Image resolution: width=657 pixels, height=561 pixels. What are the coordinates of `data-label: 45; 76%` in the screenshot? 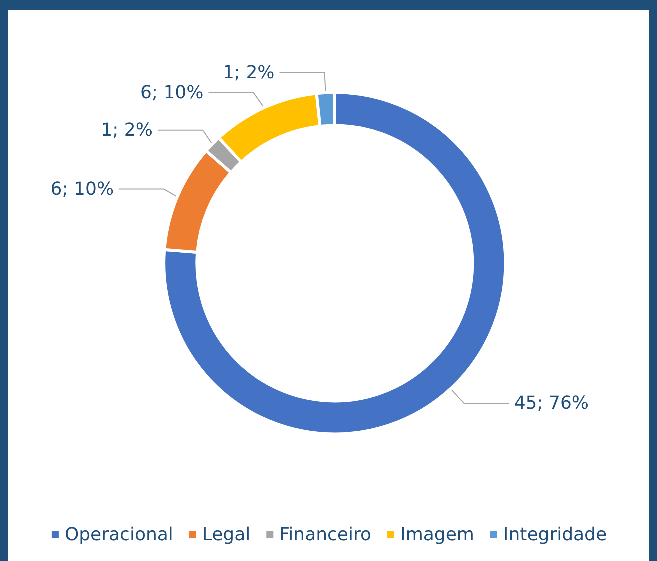 It's located at (552, 403).